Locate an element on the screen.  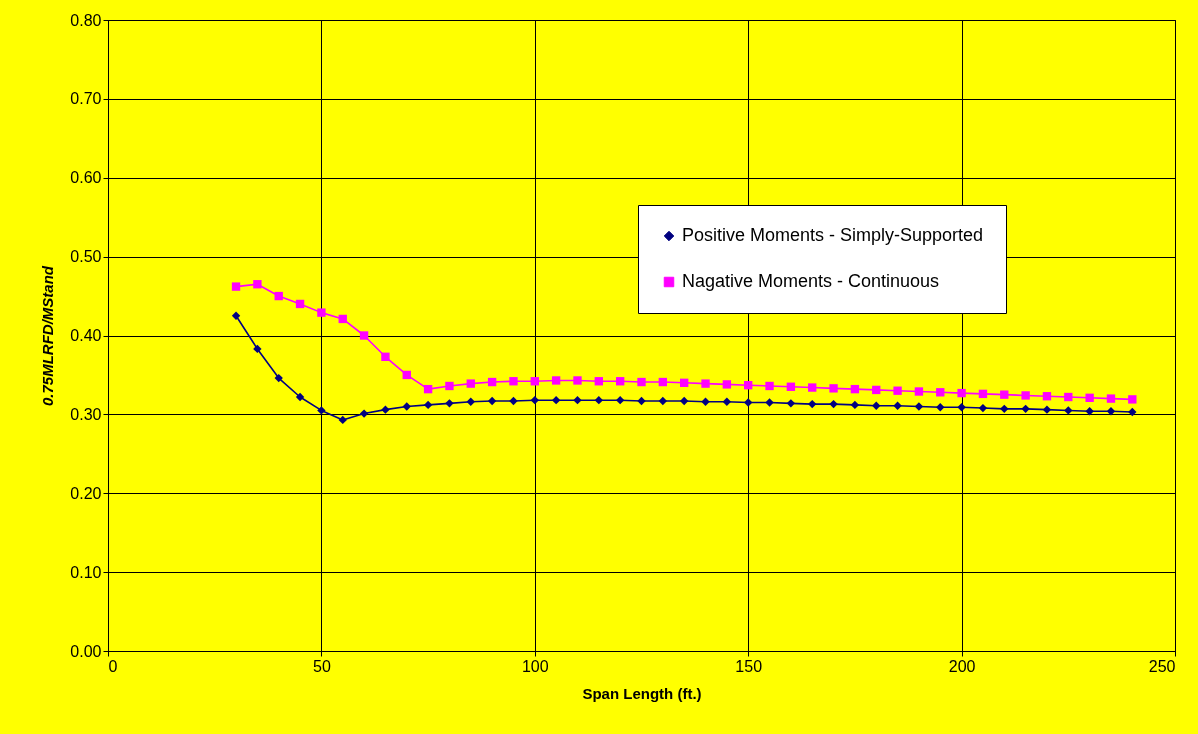
legend-label: Positive Moments - Simply-Supported is located at coordinates (833, 235).